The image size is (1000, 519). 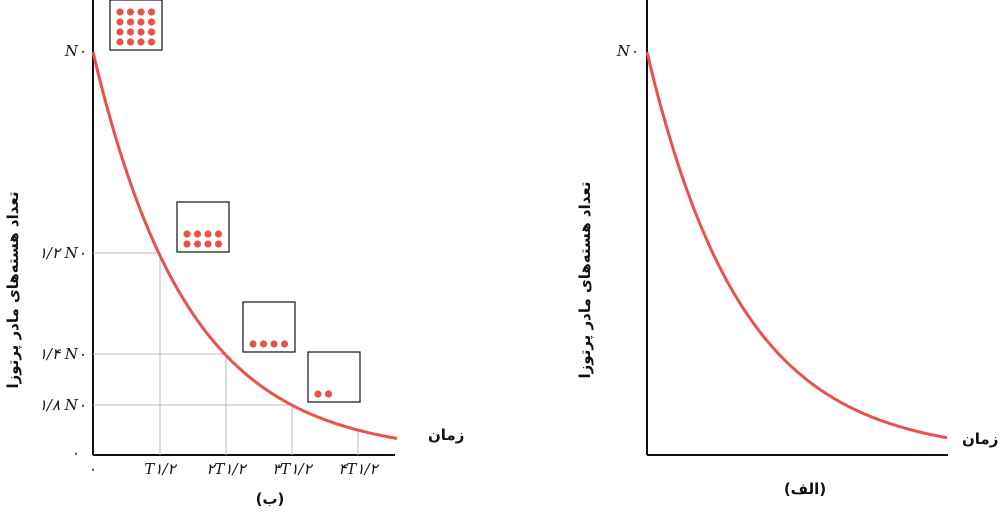 I want to click on caption: (الف), so click(x=805, y=489).